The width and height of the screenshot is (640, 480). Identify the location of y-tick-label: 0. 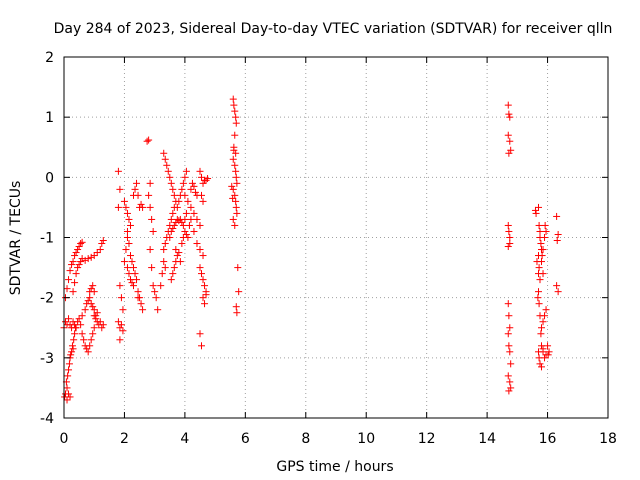
(49, 178).